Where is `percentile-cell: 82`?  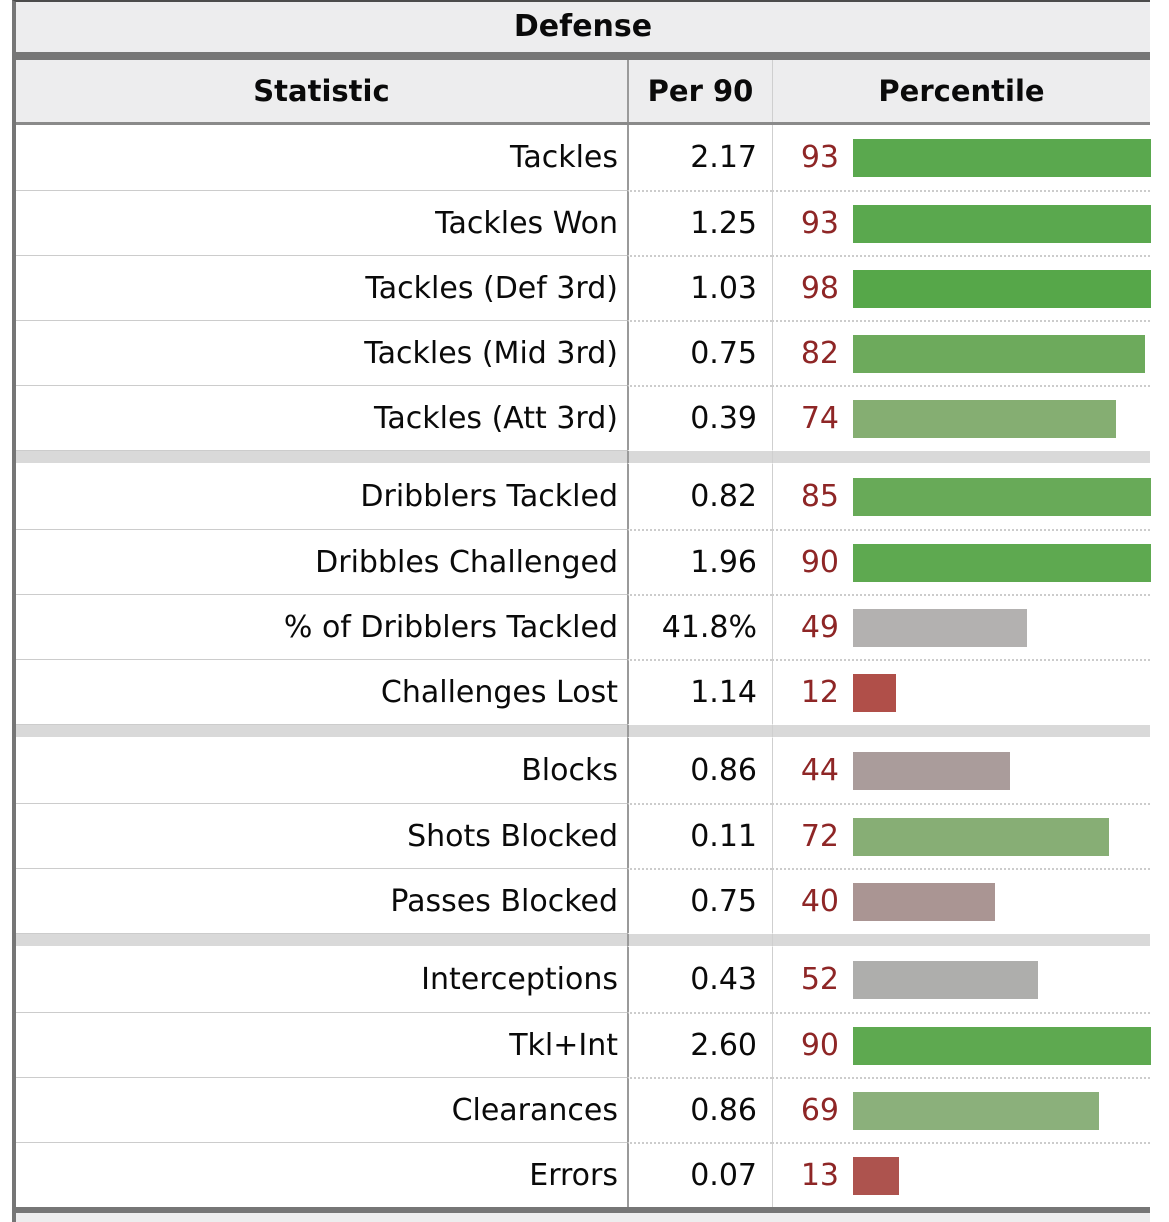 percentile-cell: 82 is located at coordinates (961, 352).